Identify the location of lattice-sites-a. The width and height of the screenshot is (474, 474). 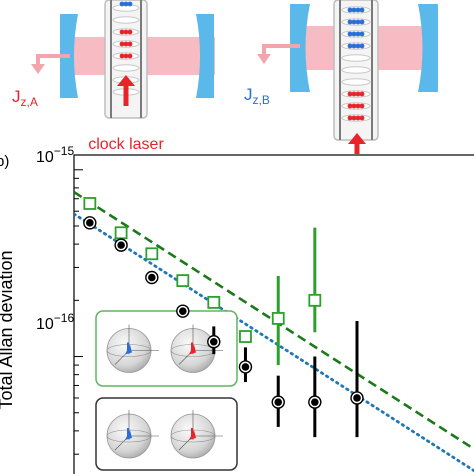
(126, 48).